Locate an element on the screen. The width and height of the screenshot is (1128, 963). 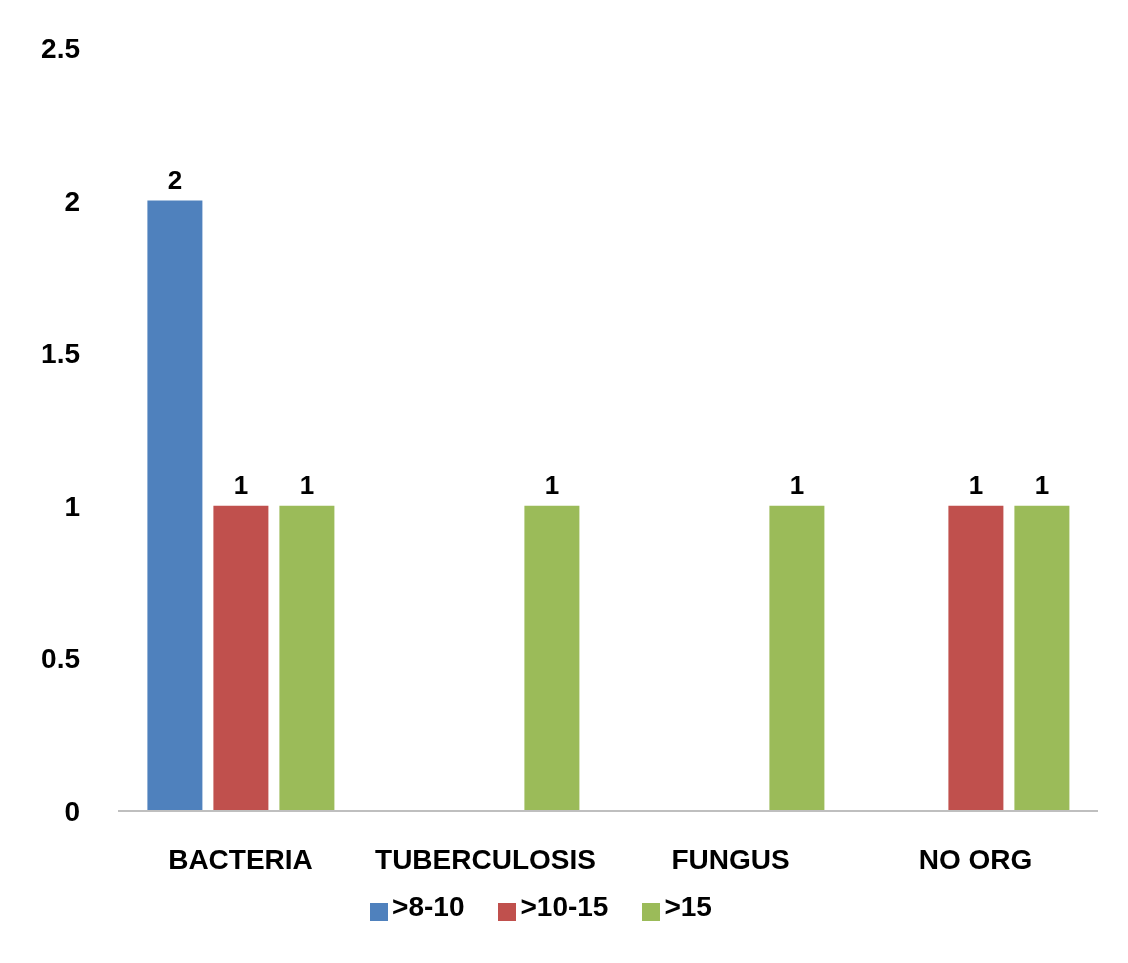
x-tick-label: FUNGUS is located at coordinates (730, 859).